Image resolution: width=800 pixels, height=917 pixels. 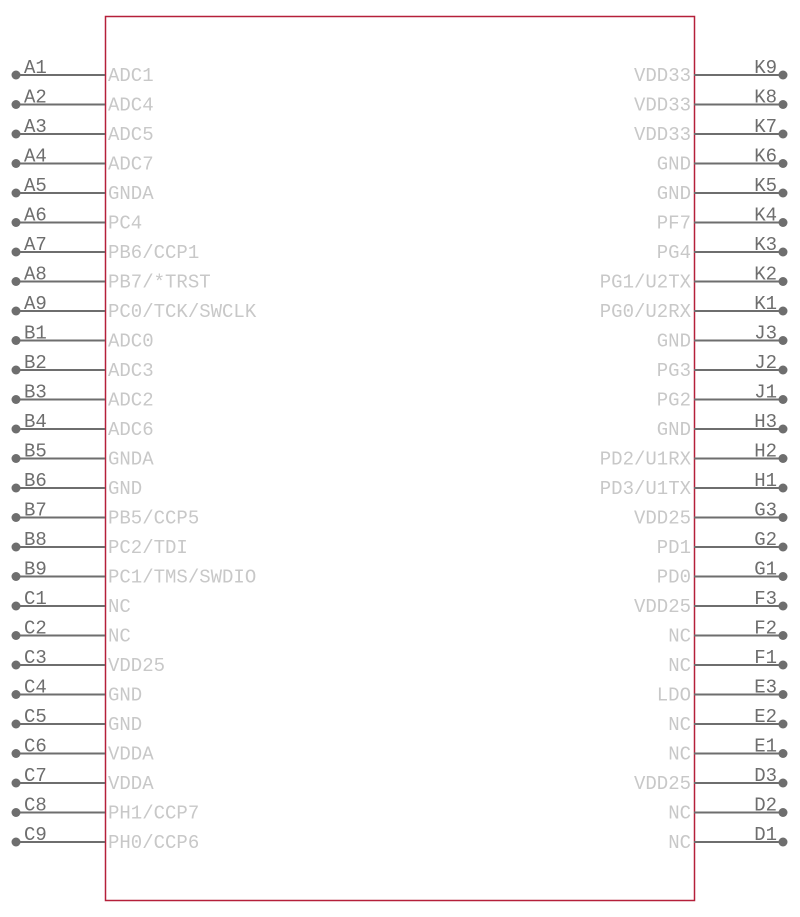 I want to click on pin-number: B8, so click(x=35, y=540).